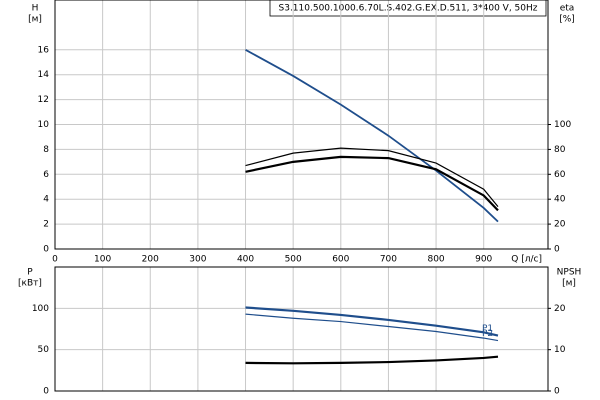 The width and height of the screenshot is (600, 400). I want to click on y-label: H, so click(35, 9).